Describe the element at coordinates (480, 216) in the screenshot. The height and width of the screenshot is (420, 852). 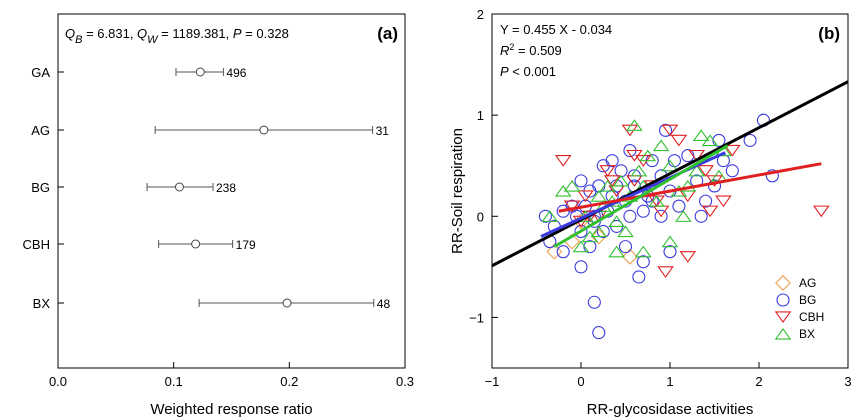
I see `scatter-y-tick-label: 0` at that location.